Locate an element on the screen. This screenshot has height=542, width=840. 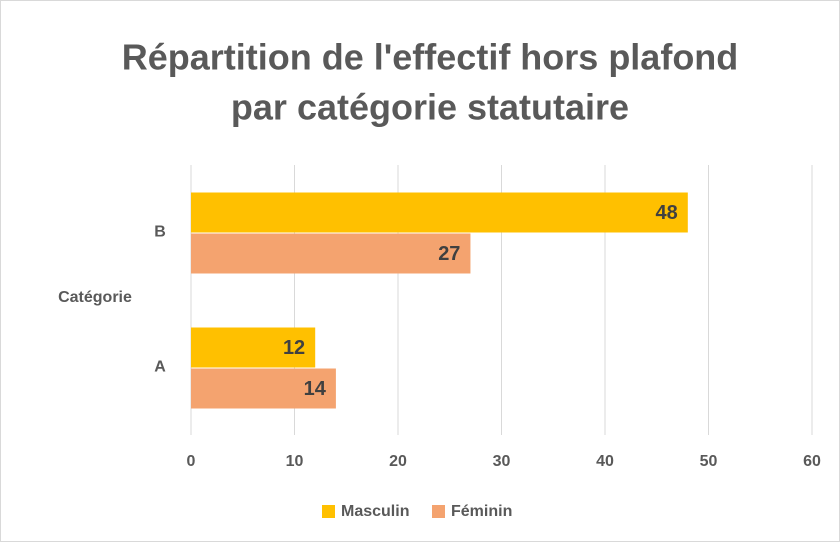
legend-label: Masculin is located at coordinates (375, 511).